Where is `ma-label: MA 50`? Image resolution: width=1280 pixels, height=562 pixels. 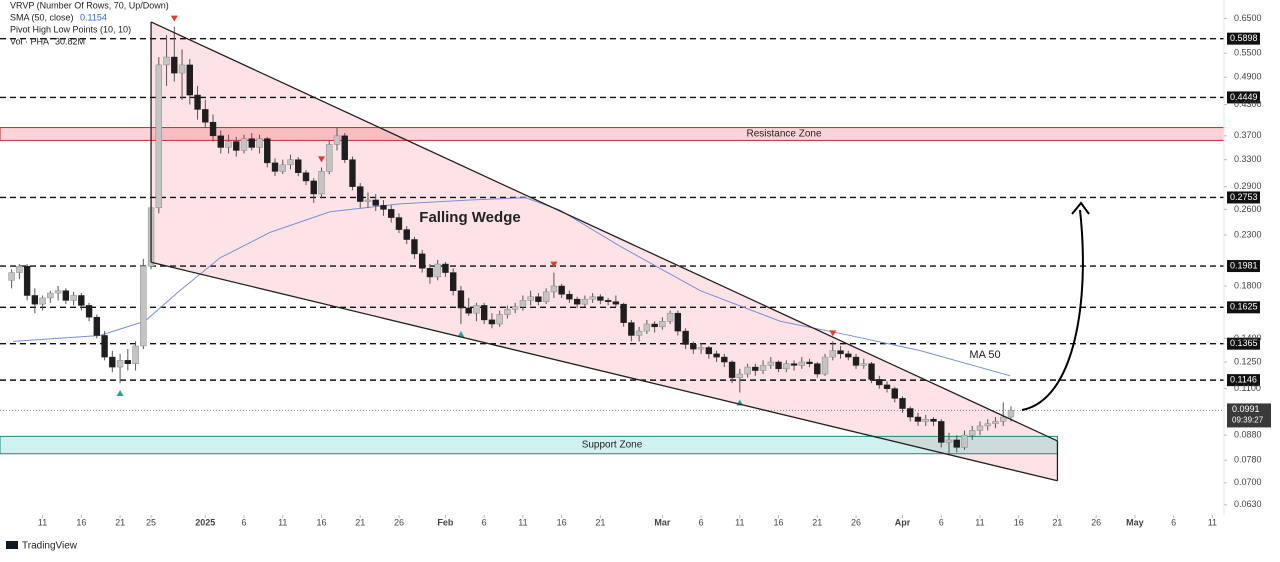 ma-label: MA 50 is located at coordinates (984, 355).